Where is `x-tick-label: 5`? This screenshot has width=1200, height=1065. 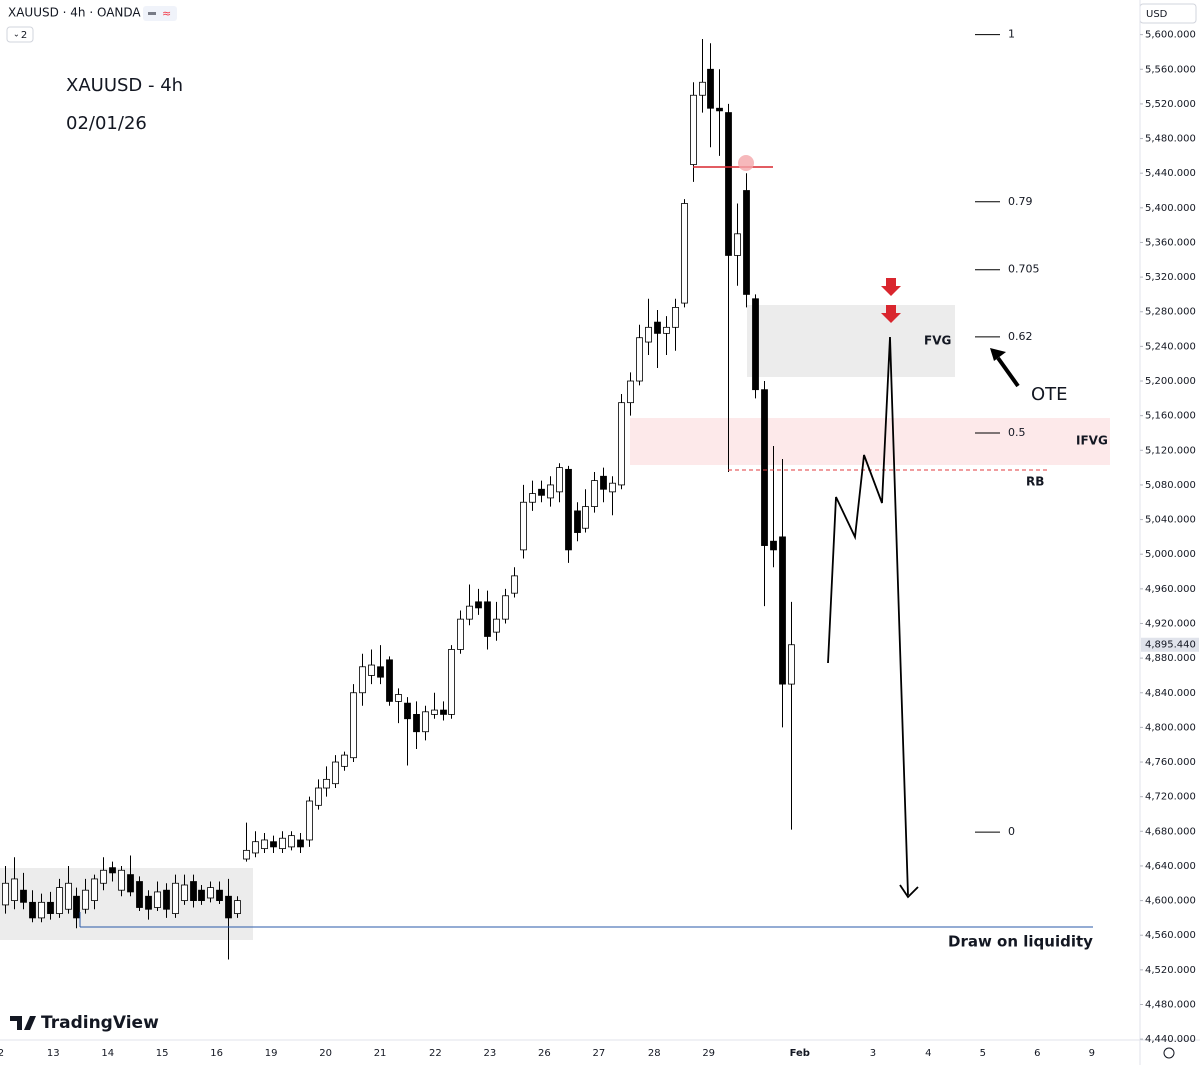
x-tick-label: 5 is located at coordinates (983, 1053).